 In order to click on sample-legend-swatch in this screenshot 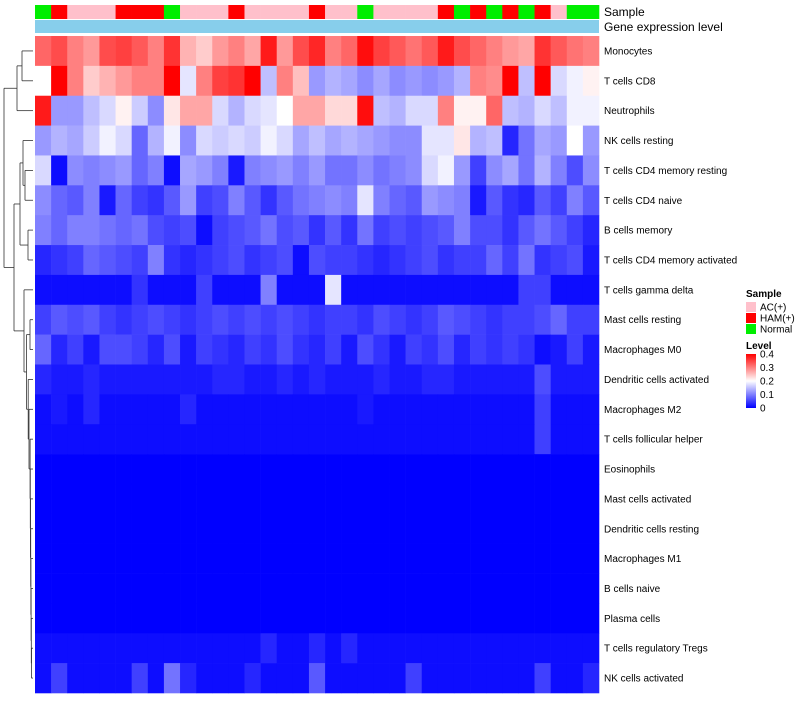, I will do `click(751, 329)`.